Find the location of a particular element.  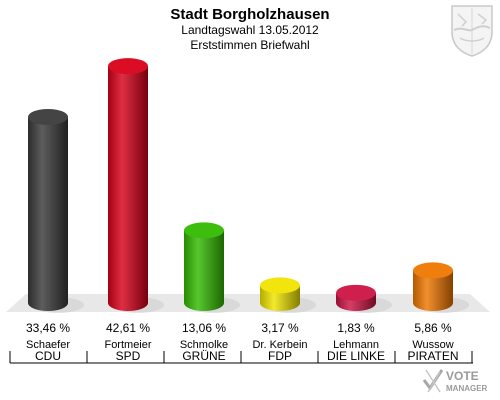

value-label: 3,17 % is located at coordinates (280, 328).